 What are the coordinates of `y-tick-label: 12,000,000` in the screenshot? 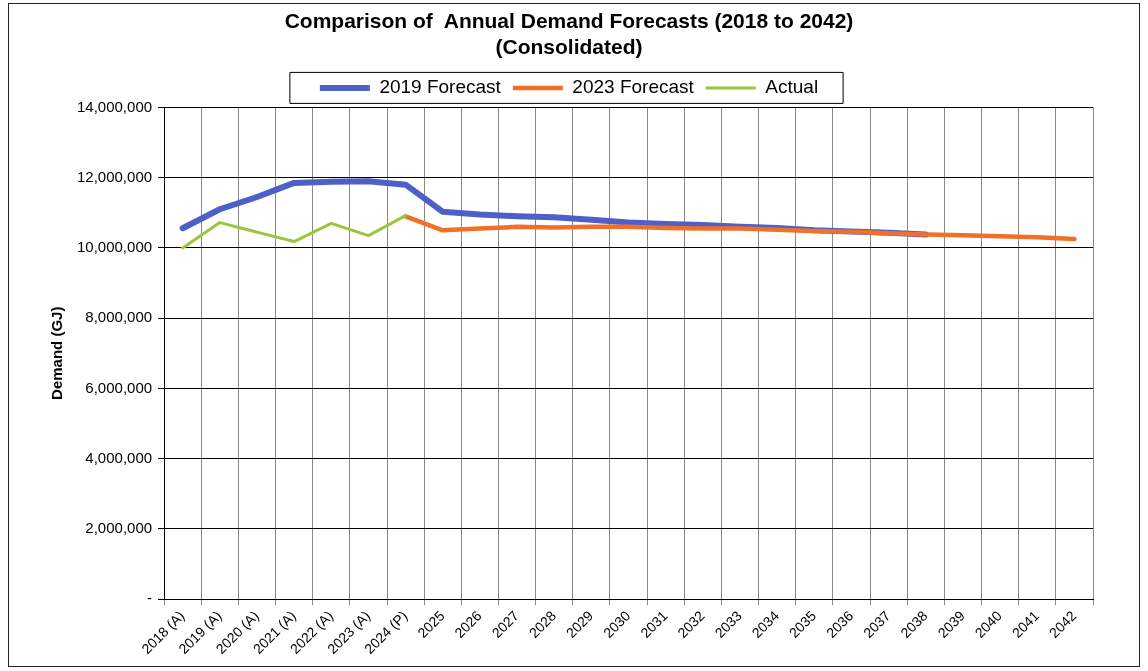 It's located at (115, 176).